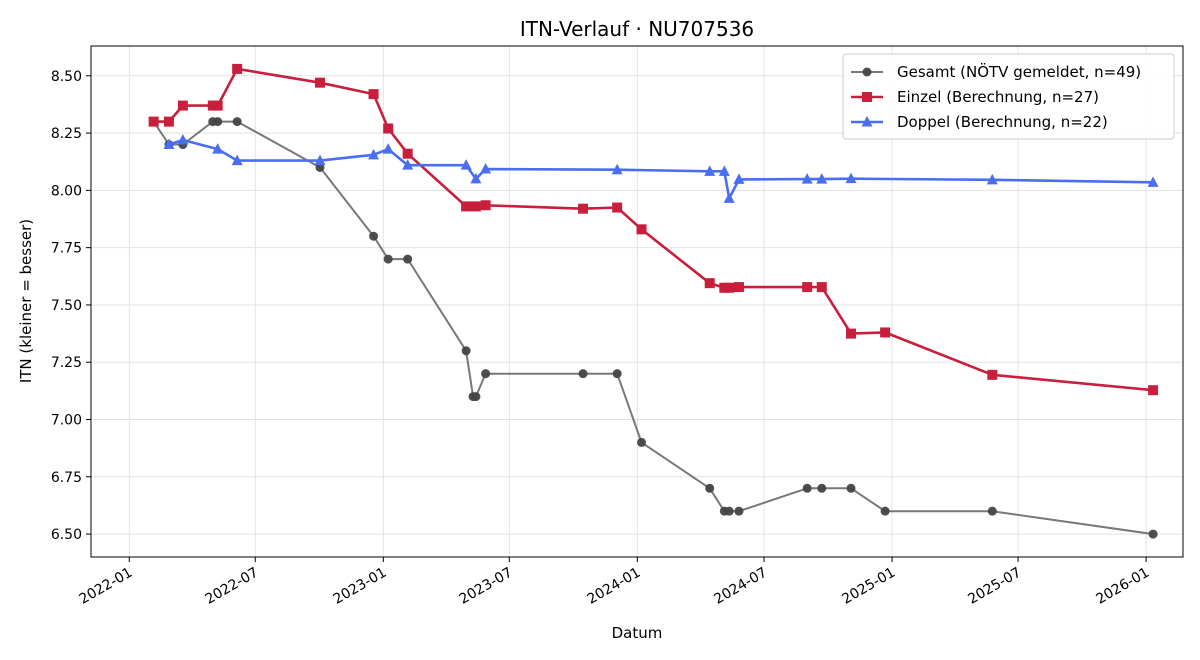  What do you see at coordinates (66, 421) in the screenshot?
I see `y-tick-label: 7.00` at bounding box center [66, 421].